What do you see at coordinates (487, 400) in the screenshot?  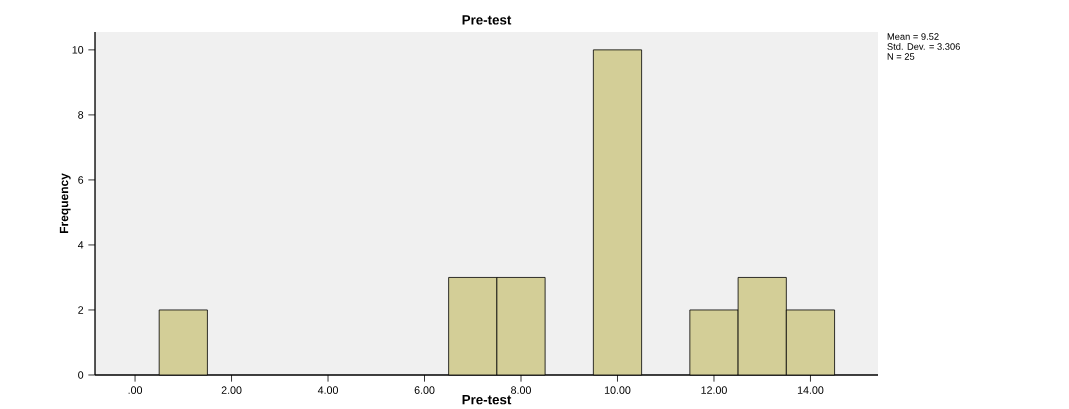 I see `x-axis-title: Pre-test` at bounding box center [487, 400].